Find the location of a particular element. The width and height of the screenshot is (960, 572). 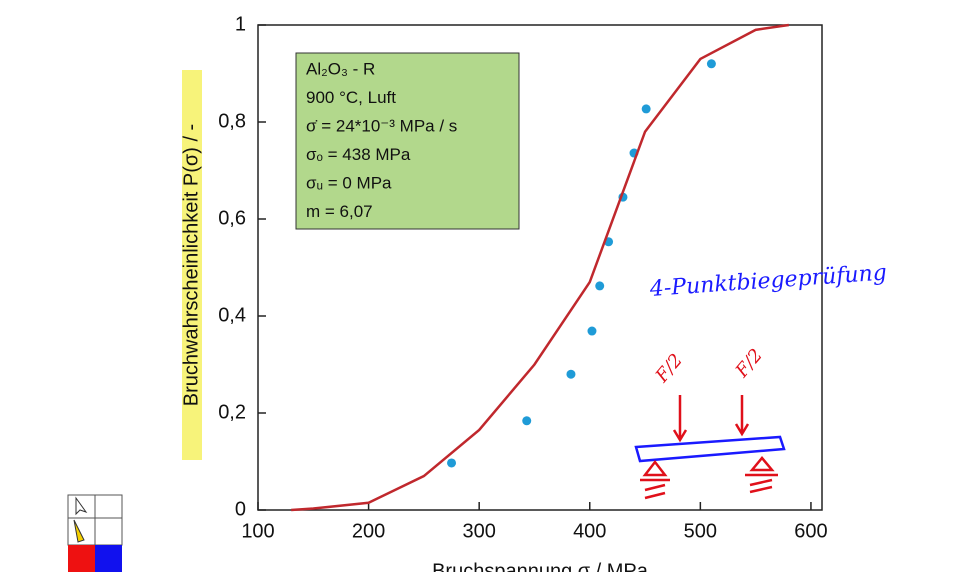

legend-line: 900 °C, Luft is located at coordinates (351, 97).